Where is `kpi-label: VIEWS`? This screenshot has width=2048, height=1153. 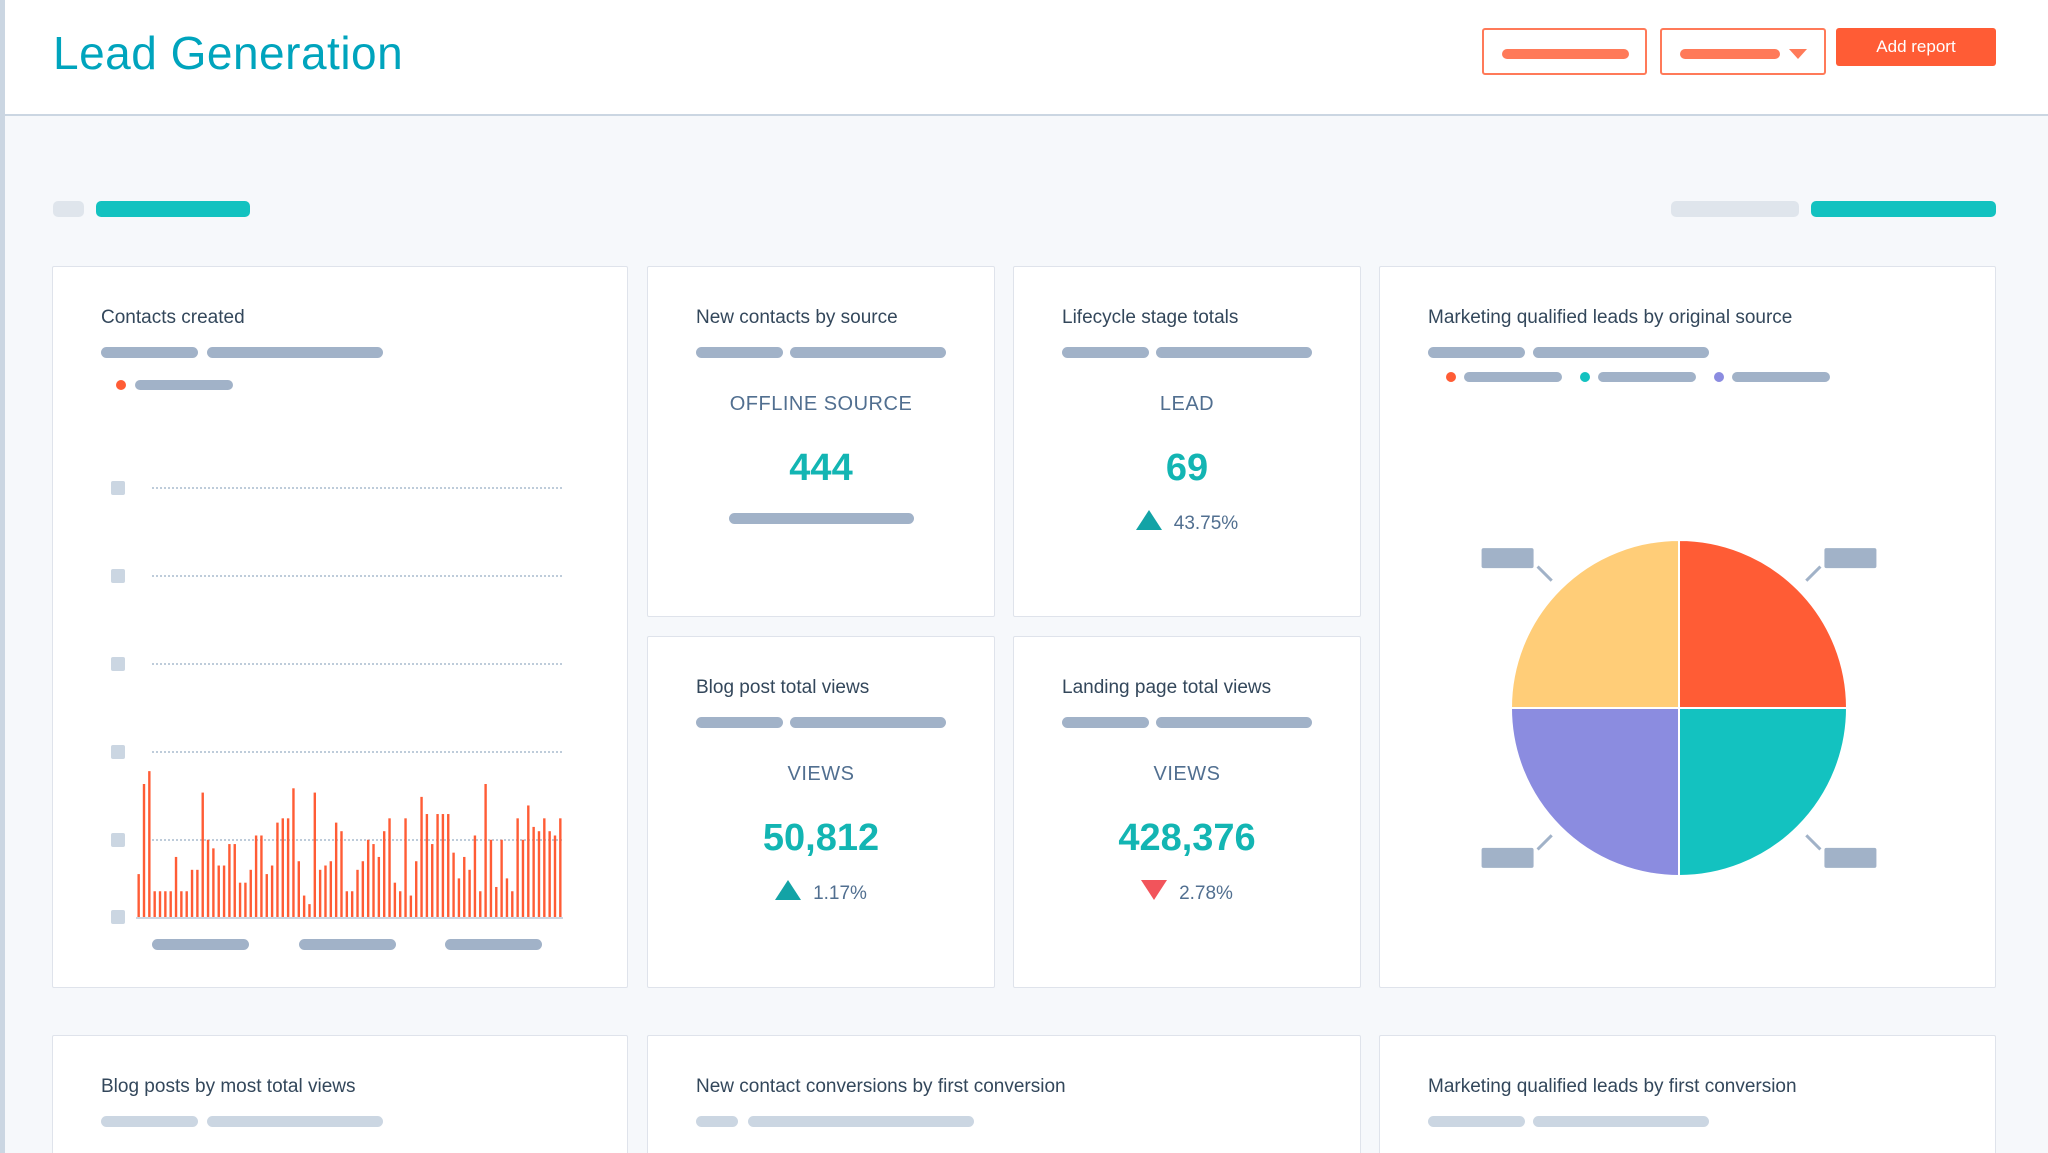 kpi-label: VIEWS is located at coordinates (821, 774).